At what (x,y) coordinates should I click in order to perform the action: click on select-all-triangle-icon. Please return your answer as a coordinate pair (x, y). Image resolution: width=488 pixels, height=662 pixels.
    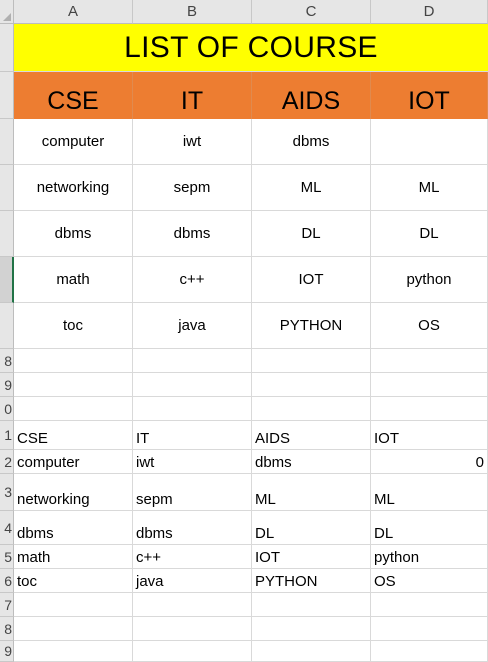
    Looking at the image, I should click on (7, 17).